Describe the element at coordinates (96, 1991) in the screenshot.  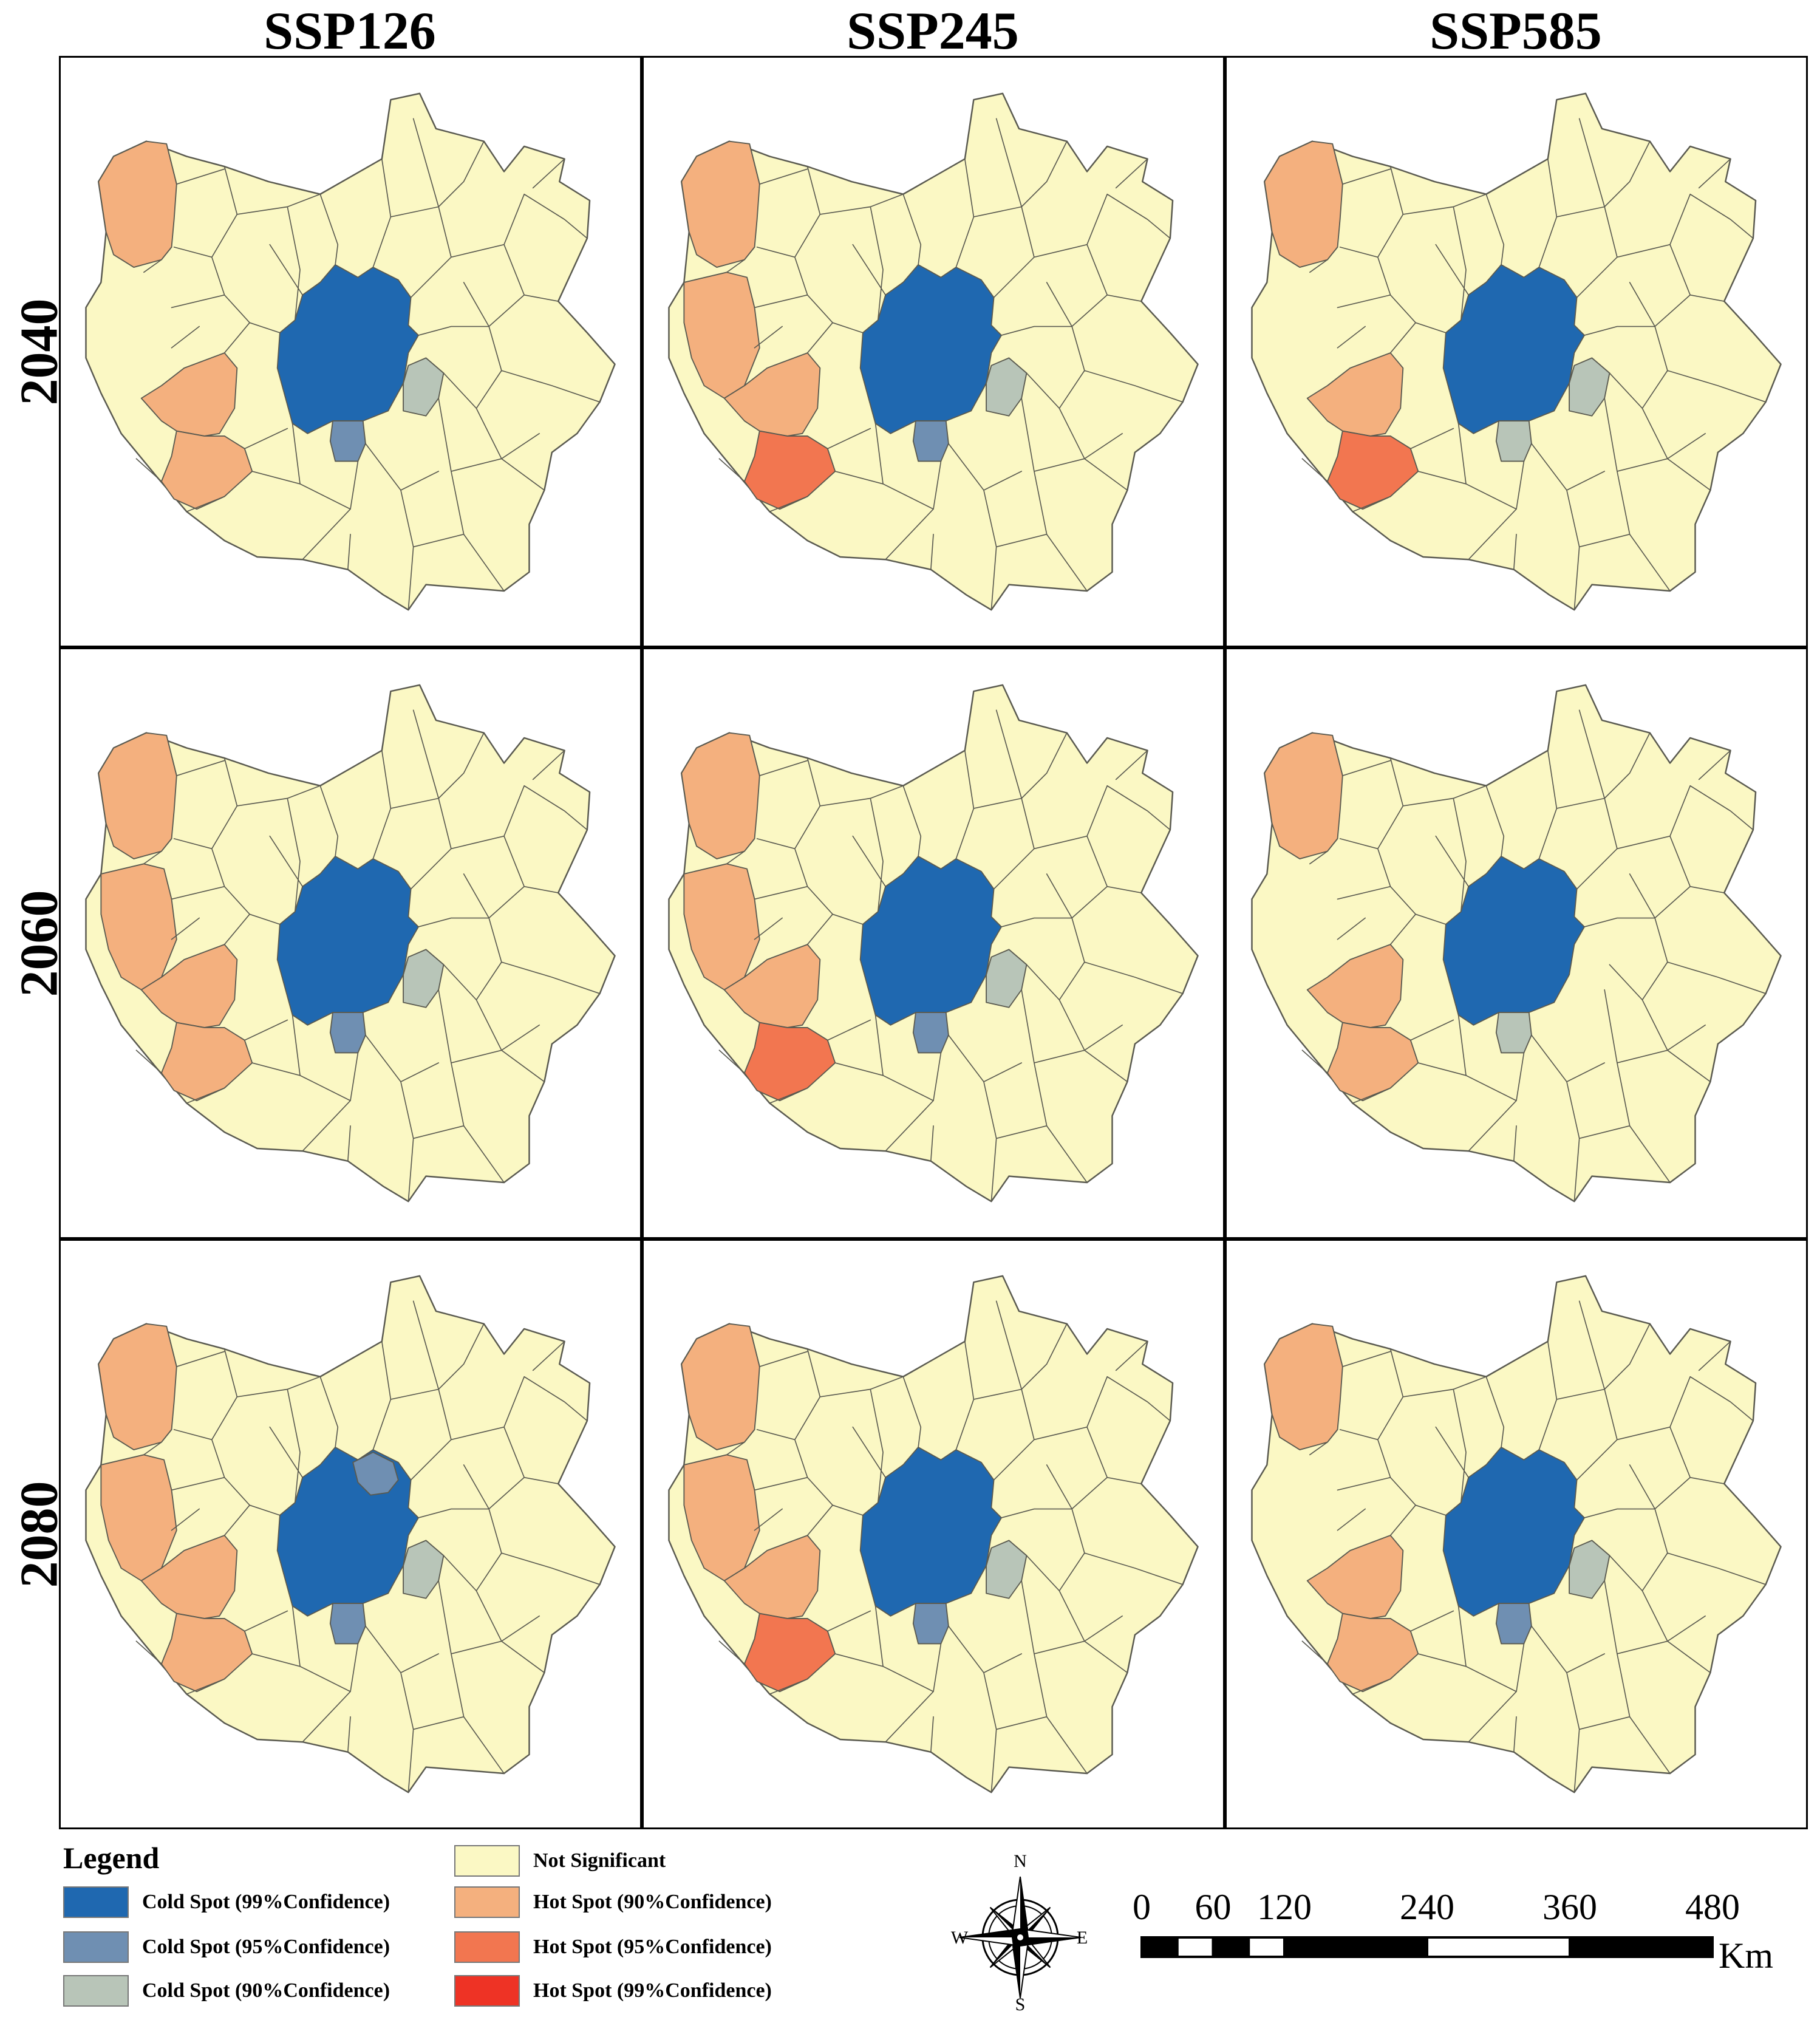
I see `legend-swatch-cold90` at that location.